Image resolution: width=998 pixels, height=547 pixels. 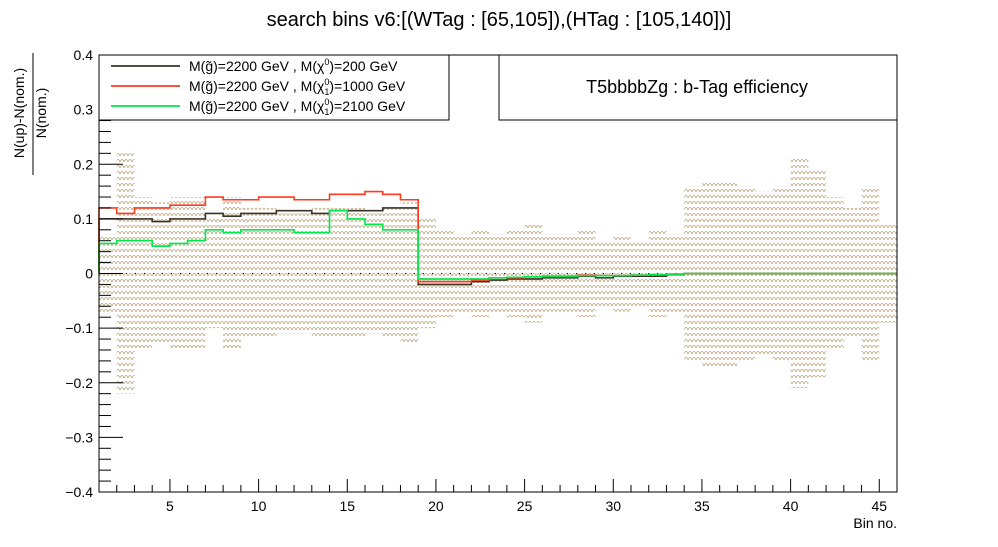 I want to click on y-axis: −0.4 −0.3 −0.2 −0.1 0 0.1 0.2 0.3 0.4, so click(x=94, y=273).